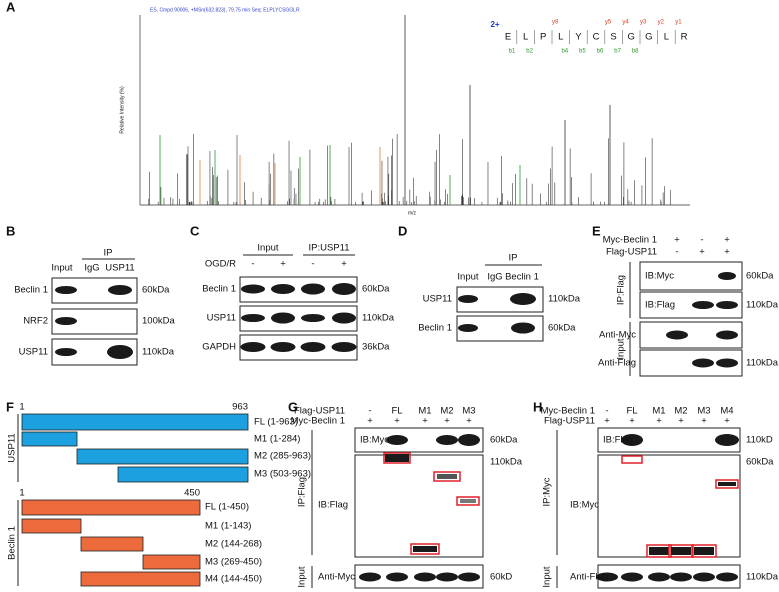 The width and height of the screenshot is (779, 592). What do you see at coordinates (158, 321) in the screenshot?
I see `size-label: 100kDa` at bounding box center [158, 321].